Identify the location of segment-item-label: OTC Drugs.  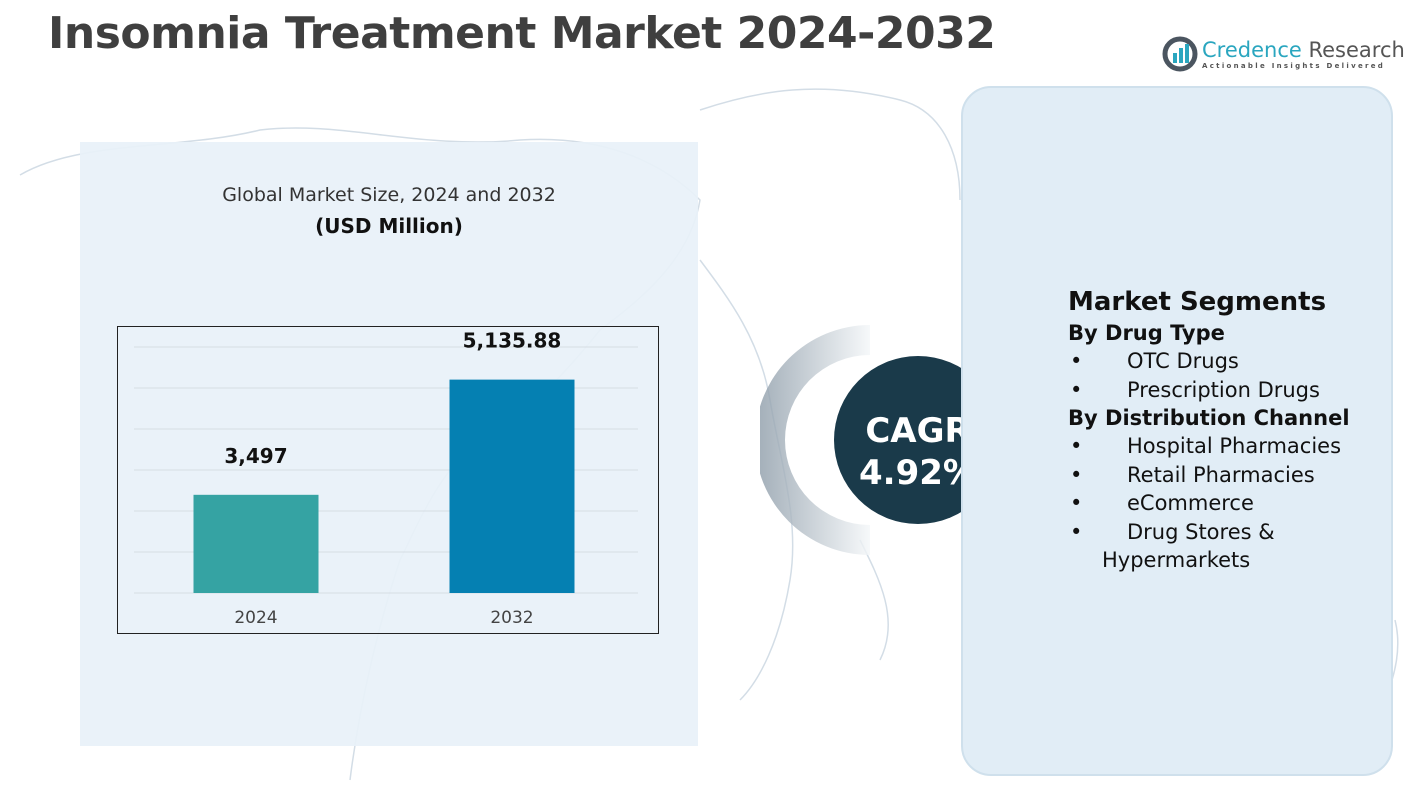
(1183, 361).